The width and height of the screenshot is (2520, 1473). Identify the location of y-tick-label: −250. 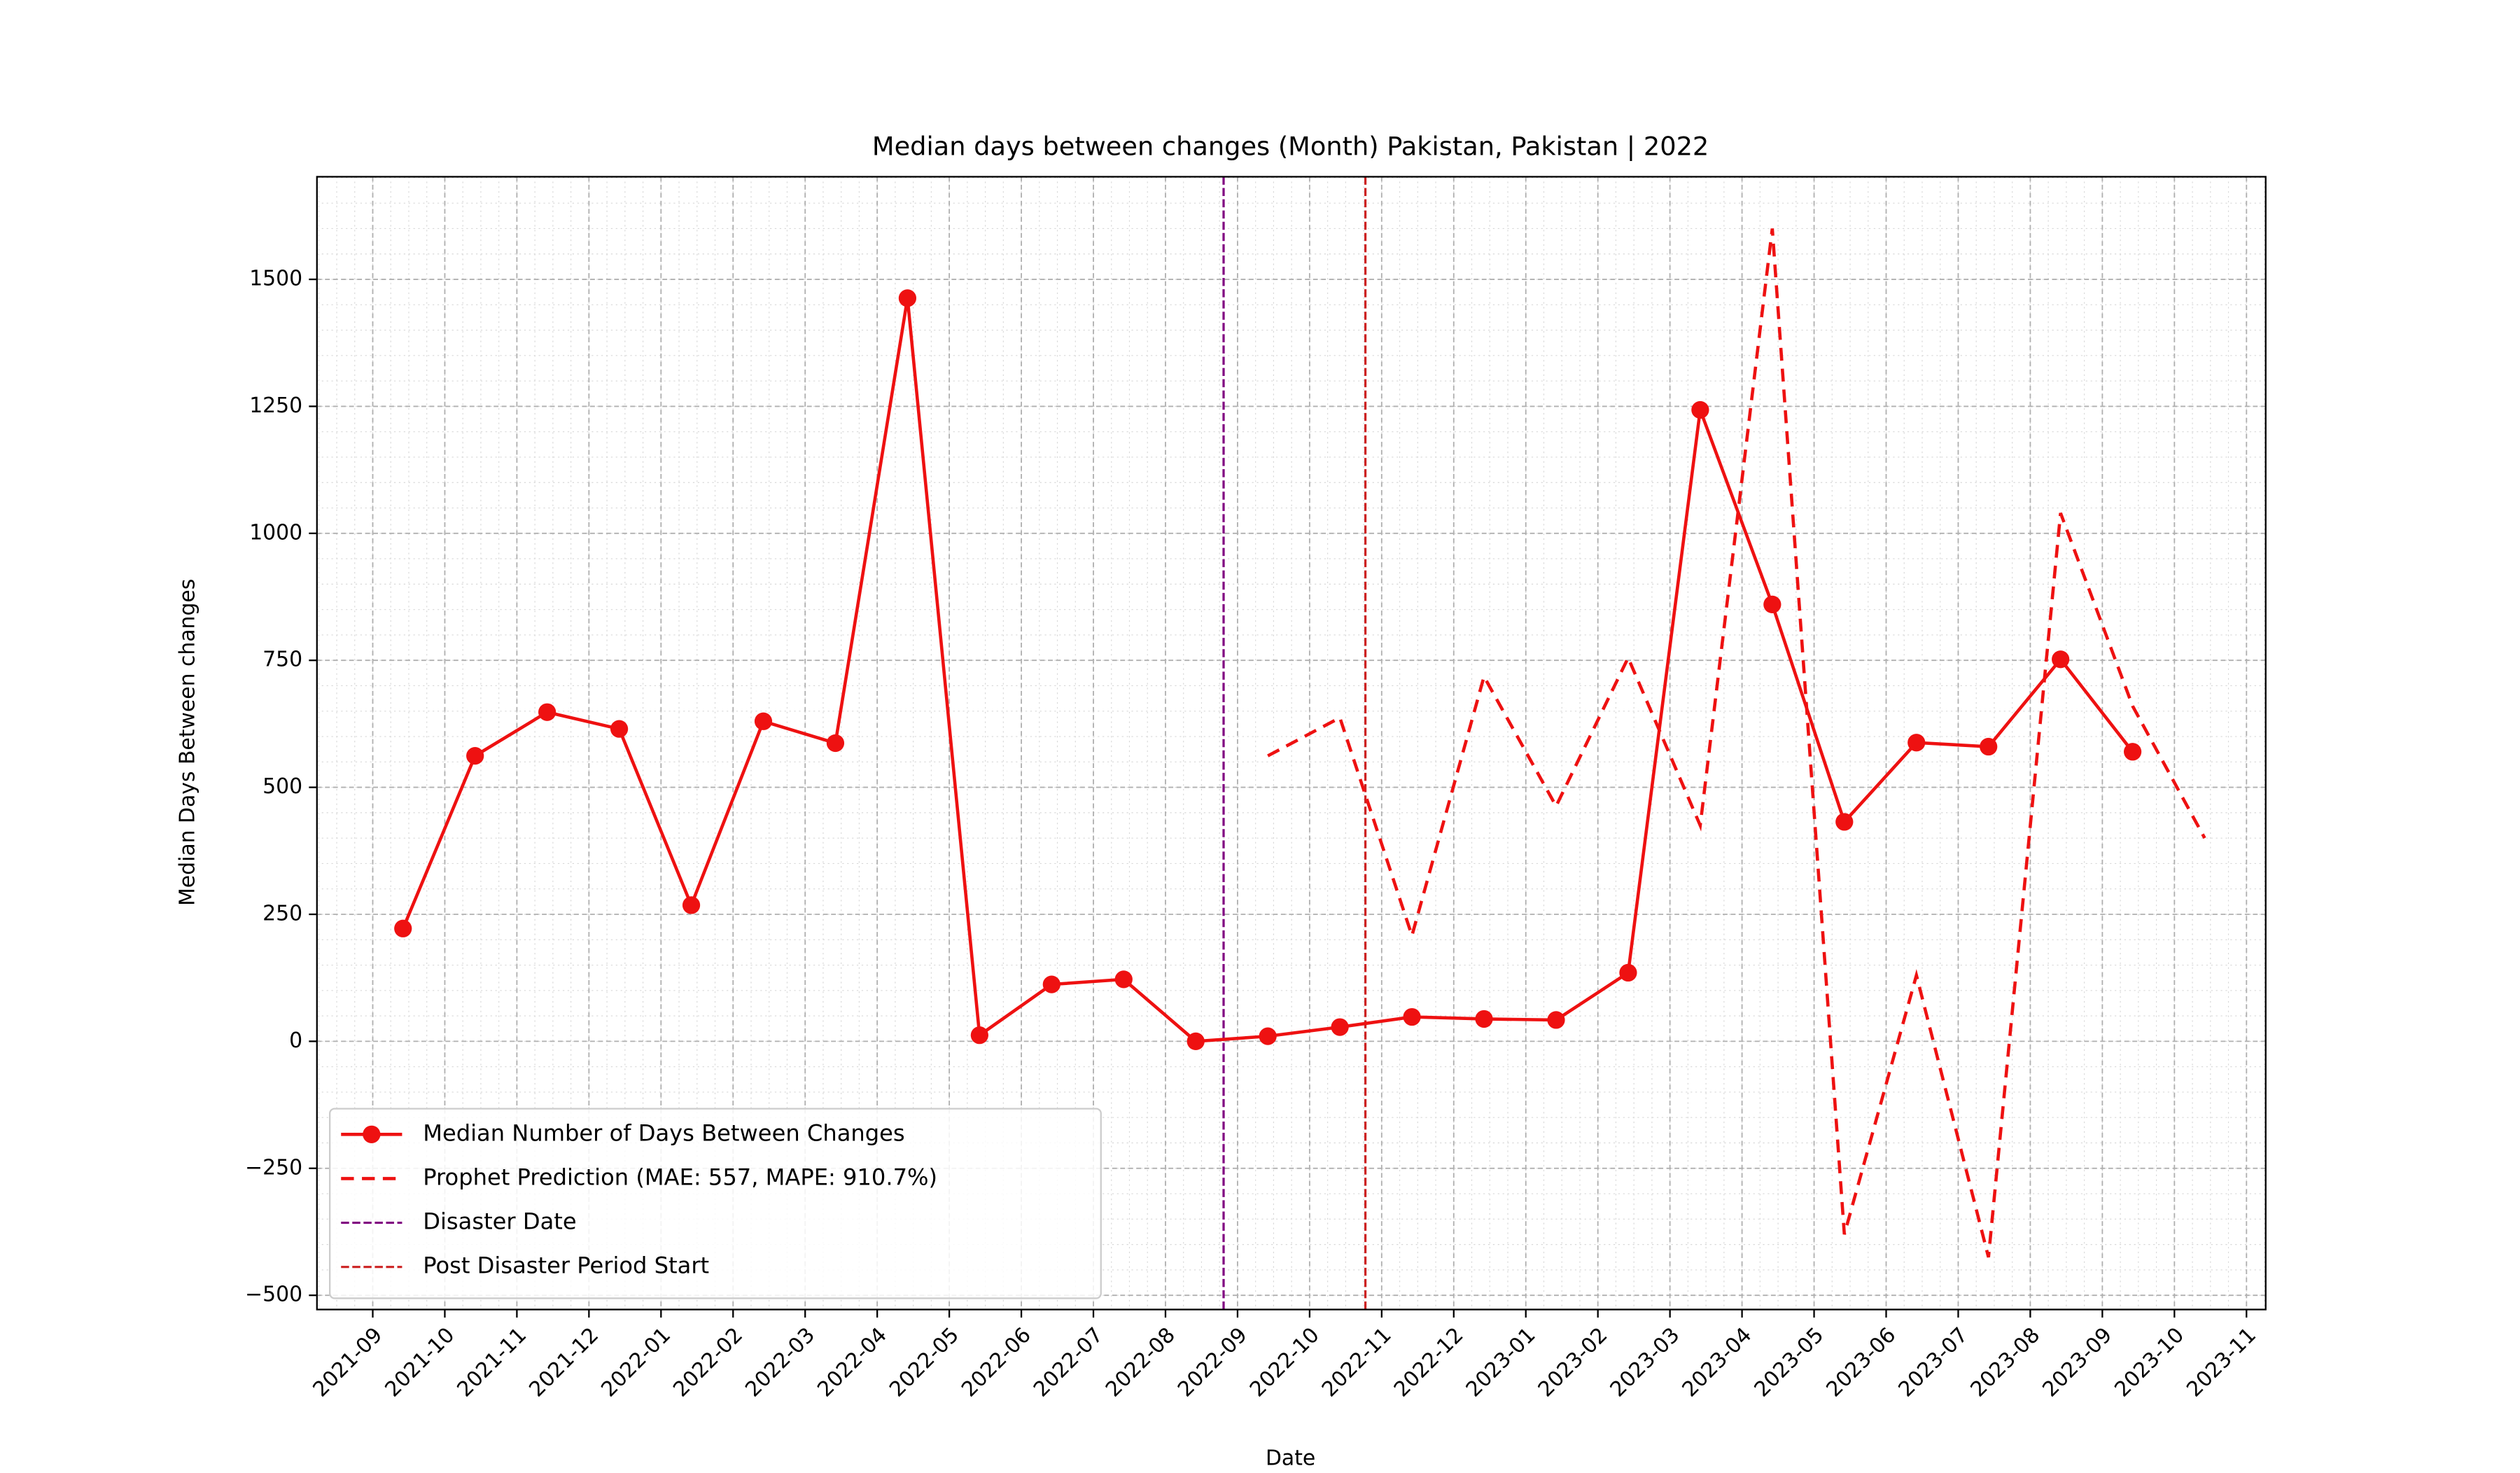
(273, 1167).